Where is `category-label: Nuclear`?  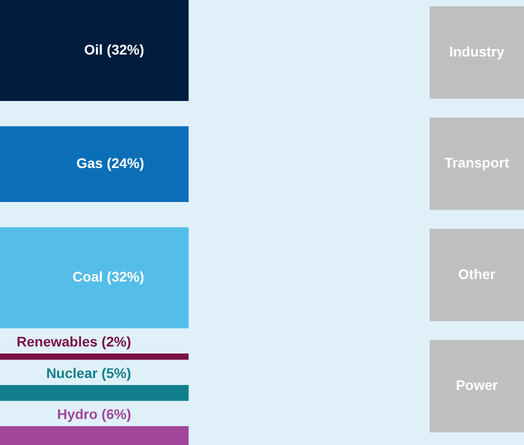
category-label: Nuclear is located at coordinates (72, 372).